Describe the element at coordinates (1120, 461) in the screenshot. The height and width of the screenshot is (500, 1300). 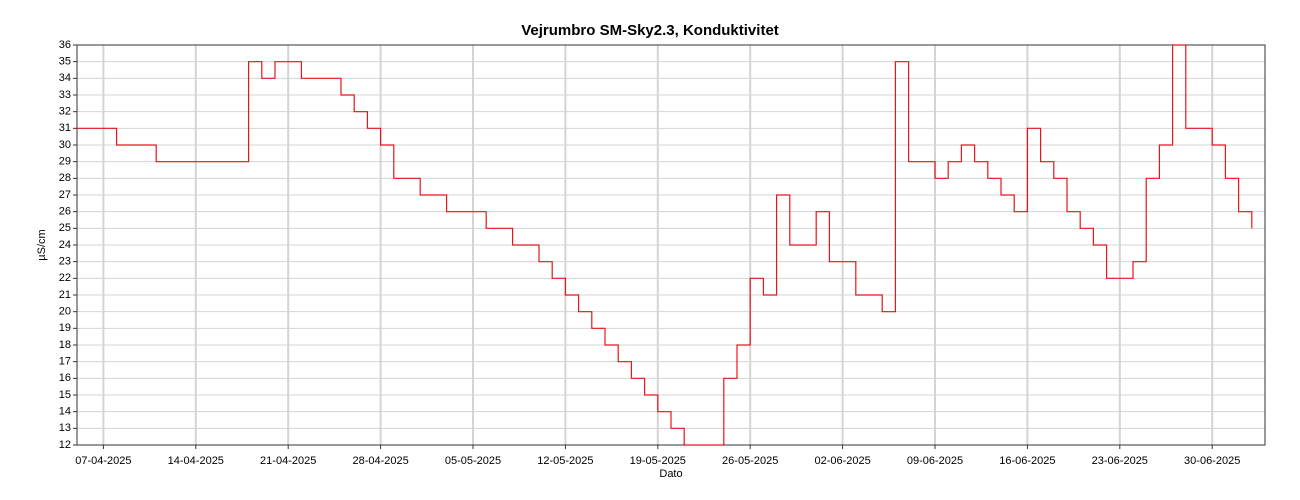
I see `x-tick-label: 23-06-2025` at that location.